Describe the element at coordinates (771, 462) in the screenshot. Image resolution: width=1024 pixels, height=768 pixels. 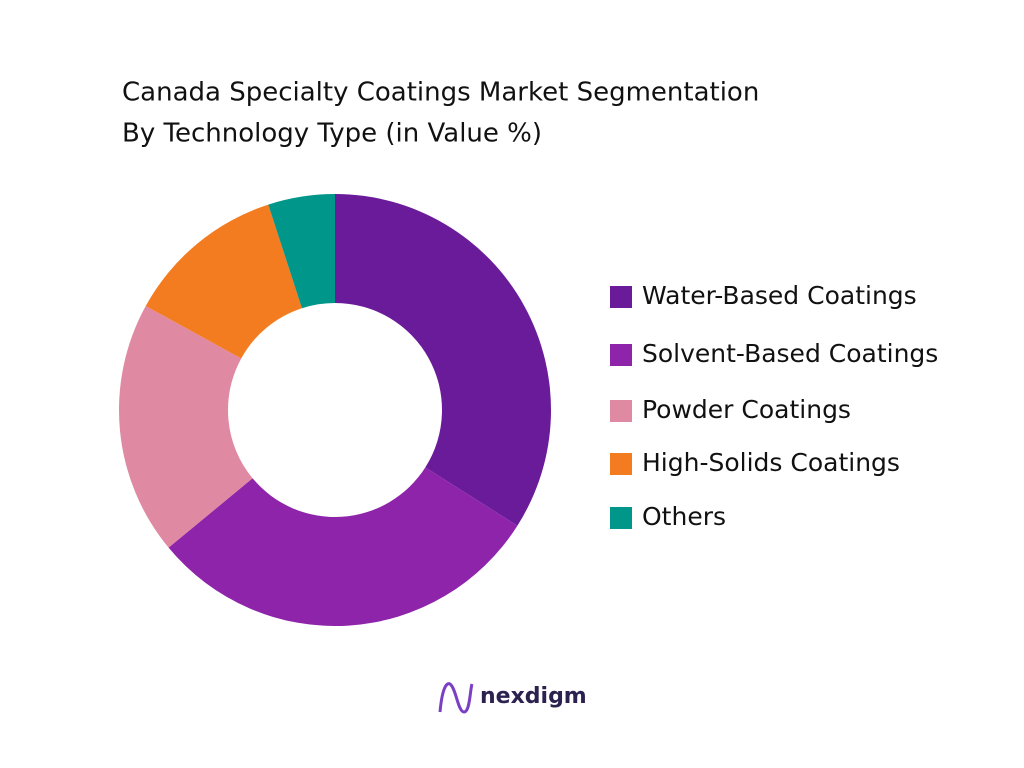
I see `legend-label: High-Solids Coatings` at that location.